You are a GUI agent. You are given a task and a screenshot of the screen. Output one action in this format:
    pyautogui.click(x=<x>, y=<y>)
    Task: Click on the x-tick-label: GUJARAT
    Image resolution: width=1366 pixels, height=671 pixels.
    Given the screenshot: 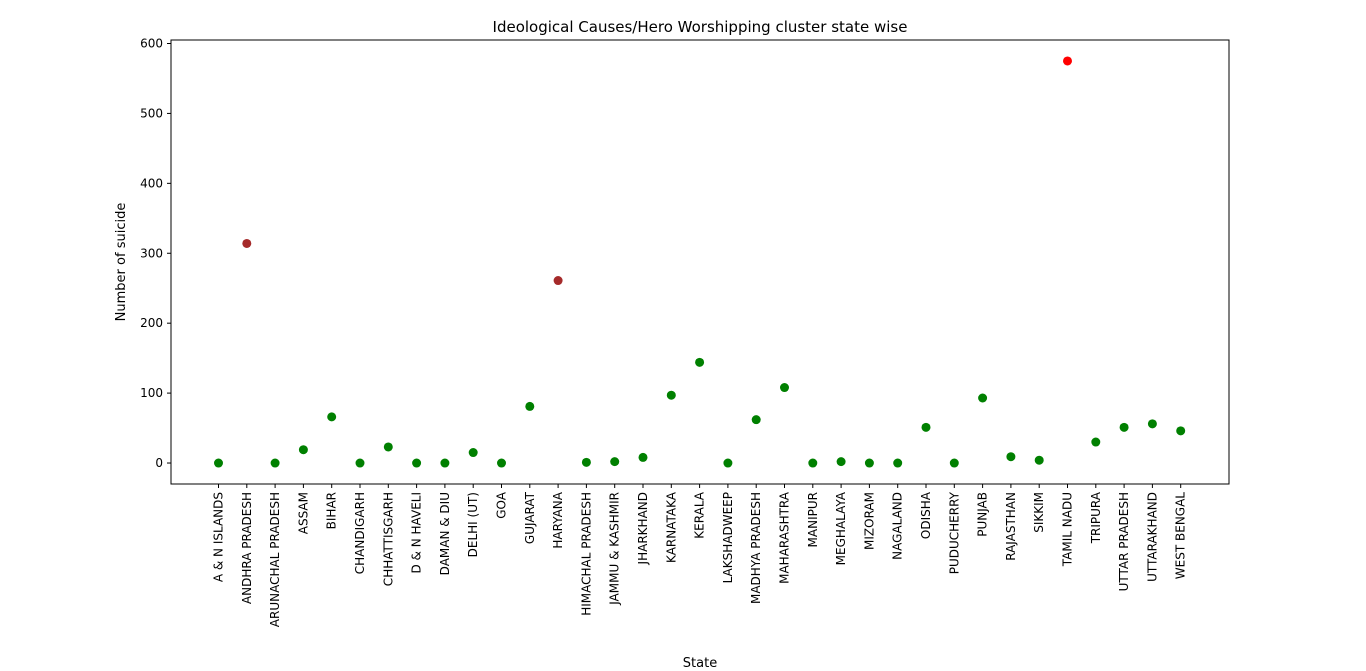 What is the action you would take?
    pyautogui.click(x=530, y=517)
    